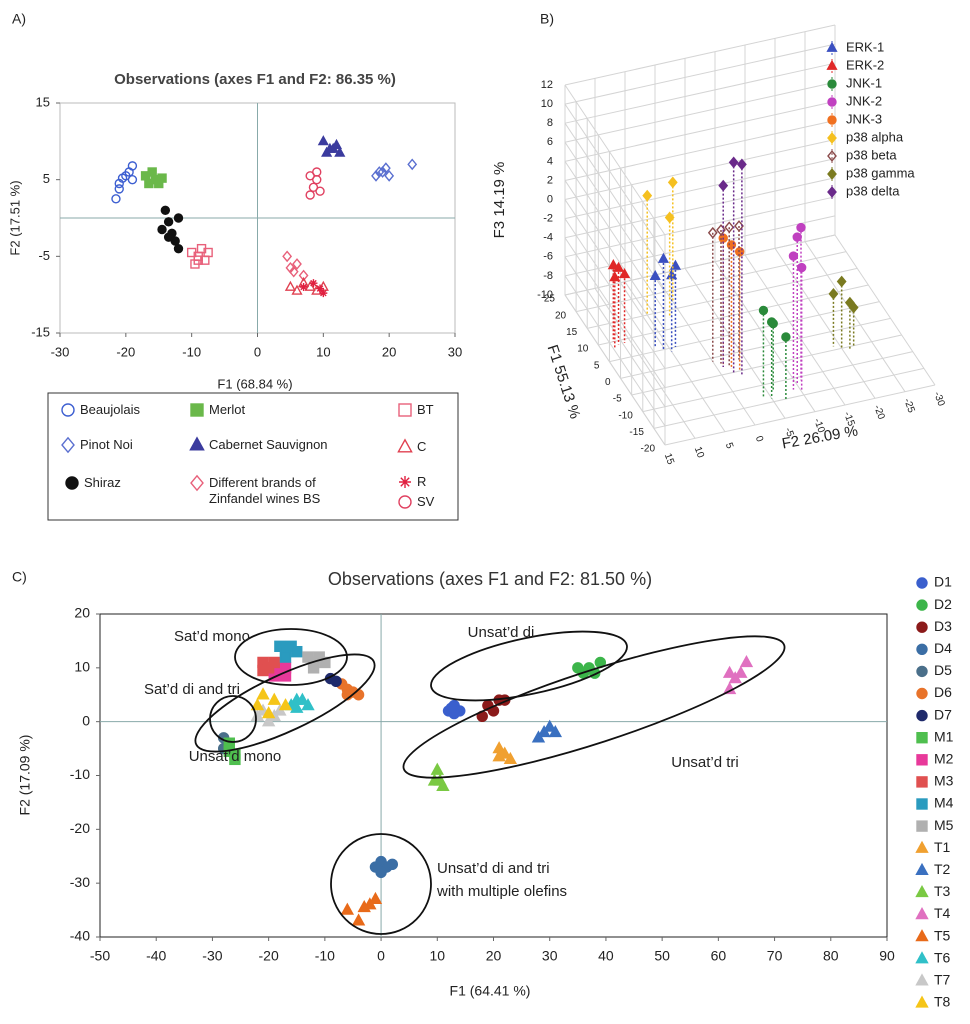  Describe the element at coordinates (944, 825) in the screenshot. I see `legend-label: M5` at that location.